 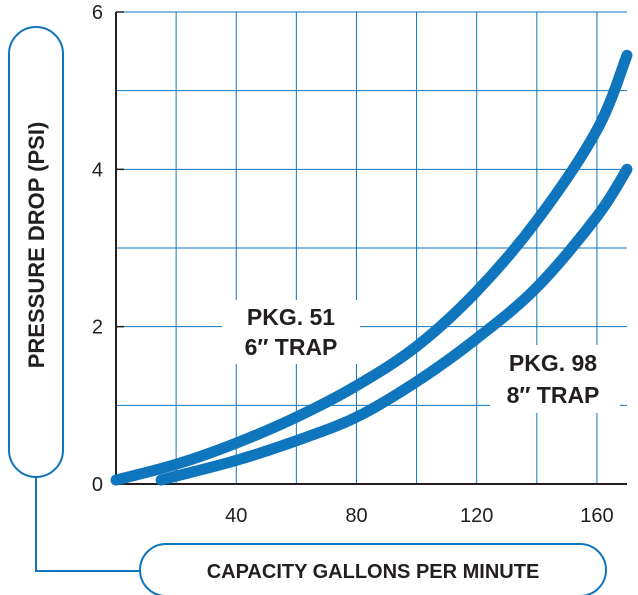 I want to click on x-axis-title-box: CAPACITY GALLONS PER MINUTE, so click(x=373, y=569).